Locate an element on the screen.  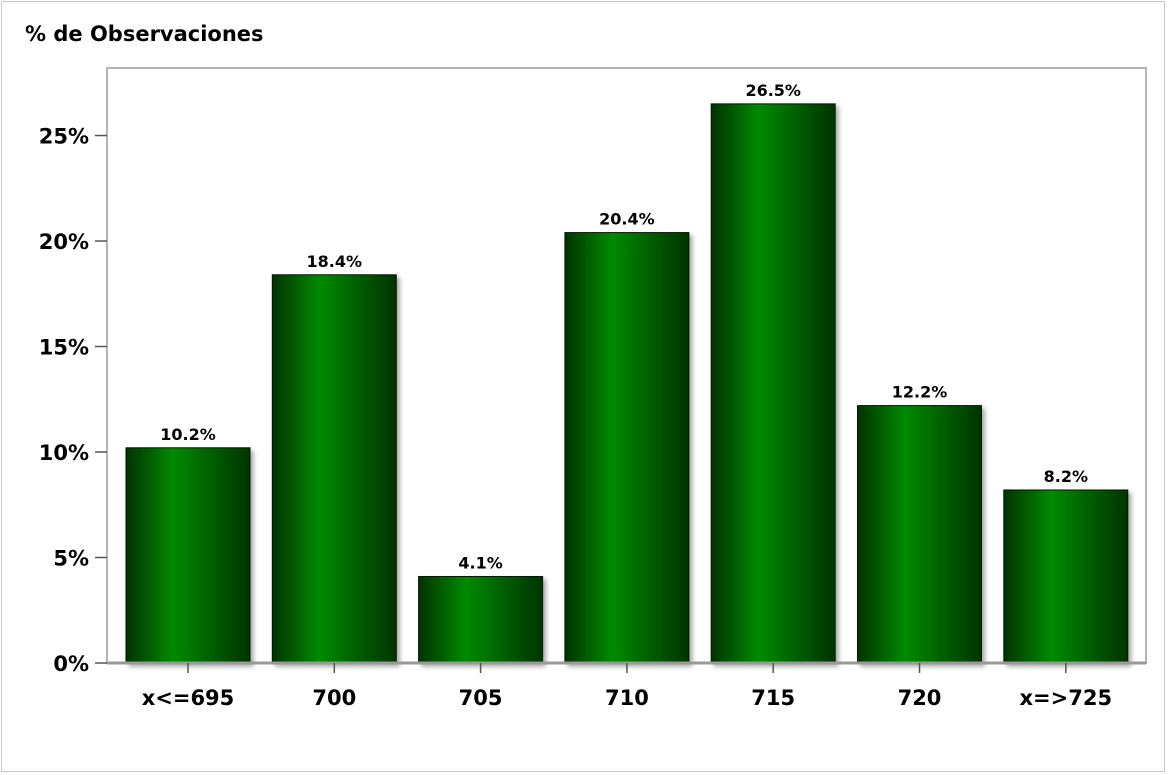
bar-value-label-4: 26.5% is located at coordinates (773, 90).